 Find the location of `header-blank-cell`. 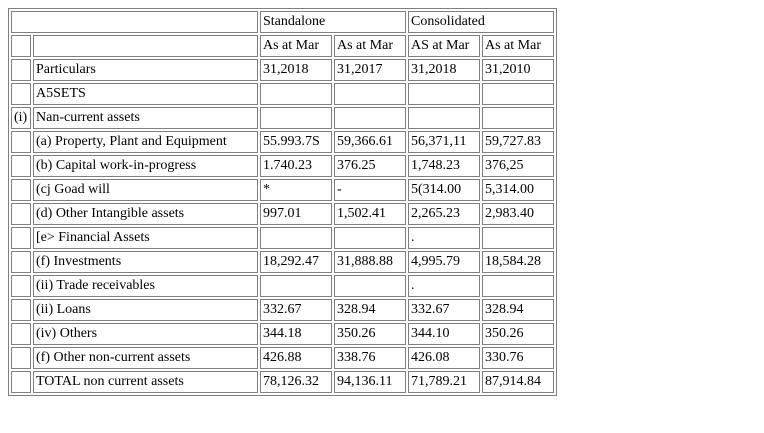

header-blank-cell is located at coordinates (134, 22).